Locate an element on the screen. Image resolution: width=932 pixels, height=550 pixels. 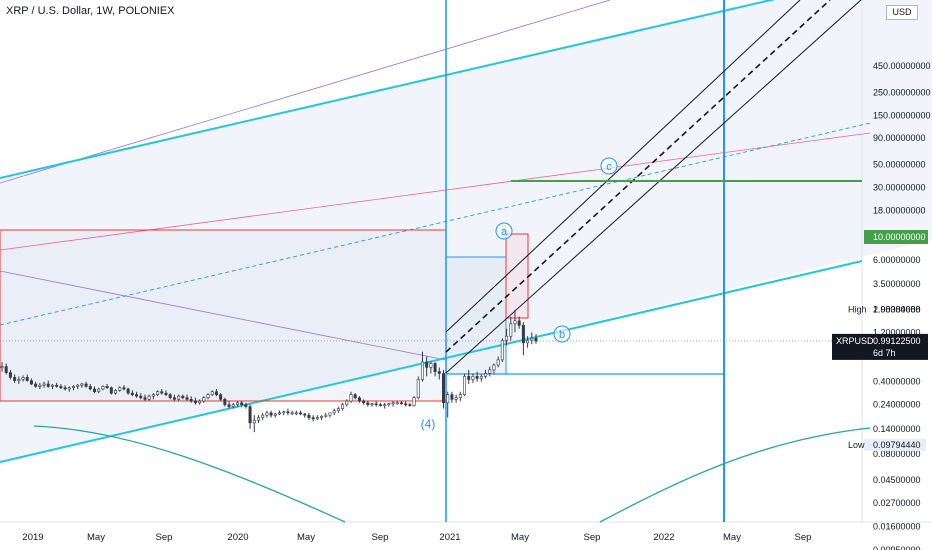
low-value-bg is located at coordinates (895, 444).